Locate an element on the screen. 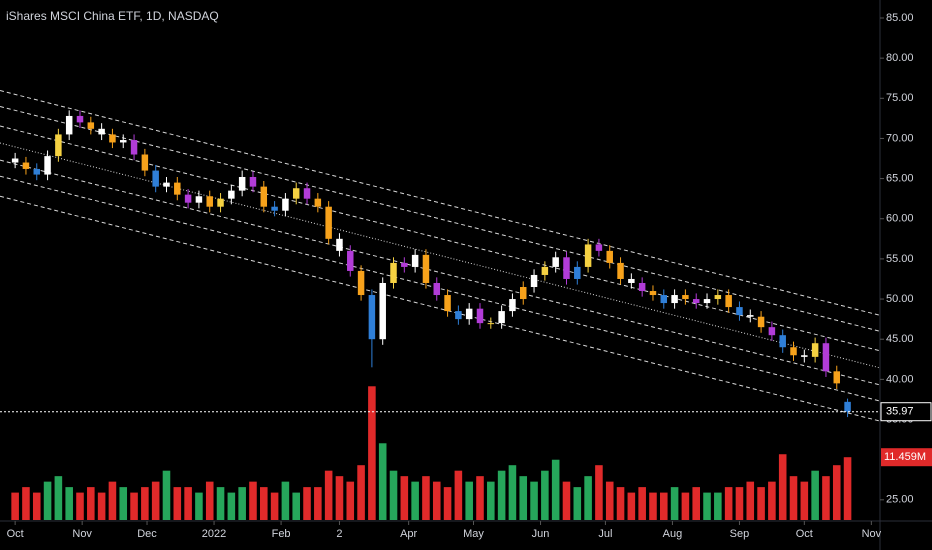 The width and height of the screenshot is (932, 550). last-price-label: 35.97 is located at coordinates (900, 412).